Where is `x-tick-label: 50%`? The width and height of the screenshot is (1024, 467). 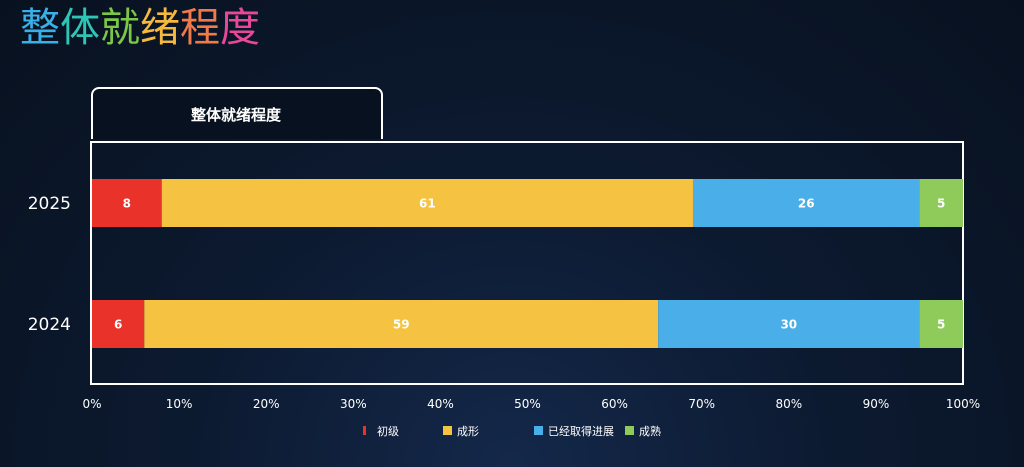
x-tick-label: 50% is located at coordinates (527, 404).